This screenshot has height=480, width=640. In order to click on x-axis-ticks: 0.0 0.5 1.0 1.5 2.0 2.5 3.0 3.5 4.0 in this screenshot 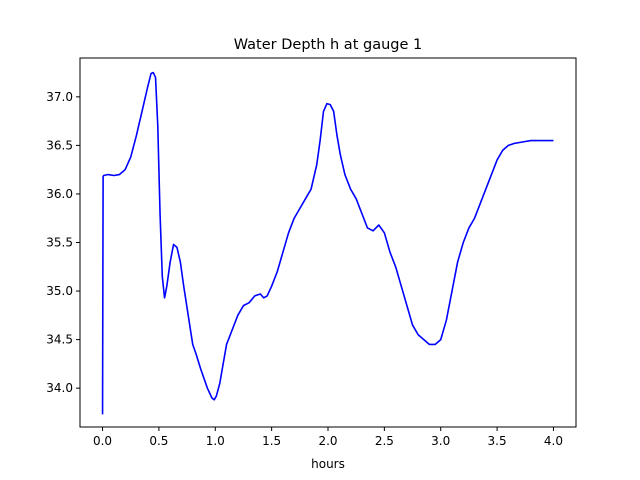, I will do `click(328, 437)`.